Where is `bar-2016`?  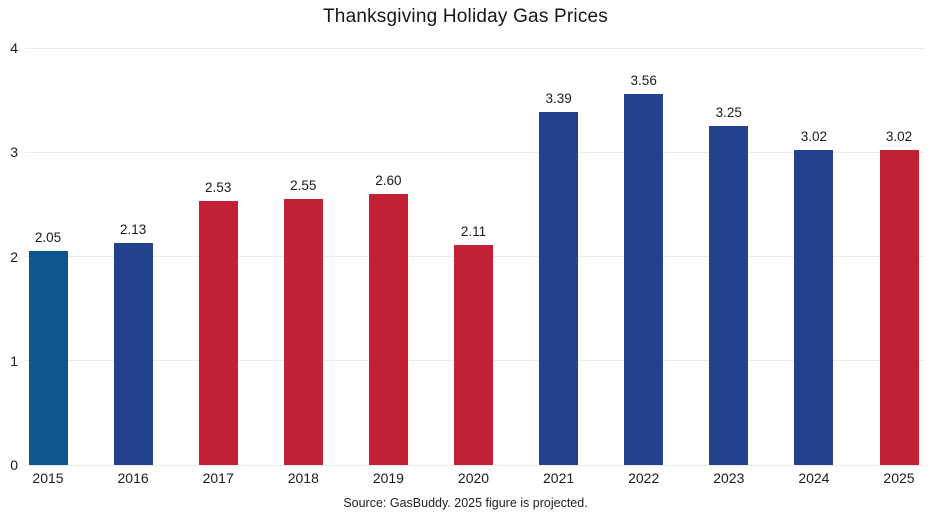
bar-2016 is located at coordinates (133, 353).